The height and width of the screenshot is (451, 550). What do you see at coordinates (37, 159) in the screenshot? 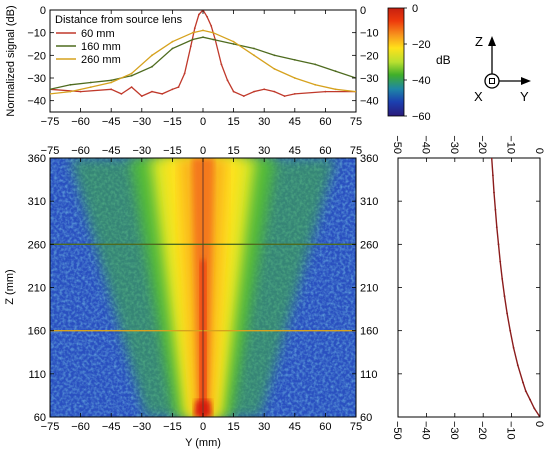
I see `y-tick-label: 360` at bounding box center [37, 159].